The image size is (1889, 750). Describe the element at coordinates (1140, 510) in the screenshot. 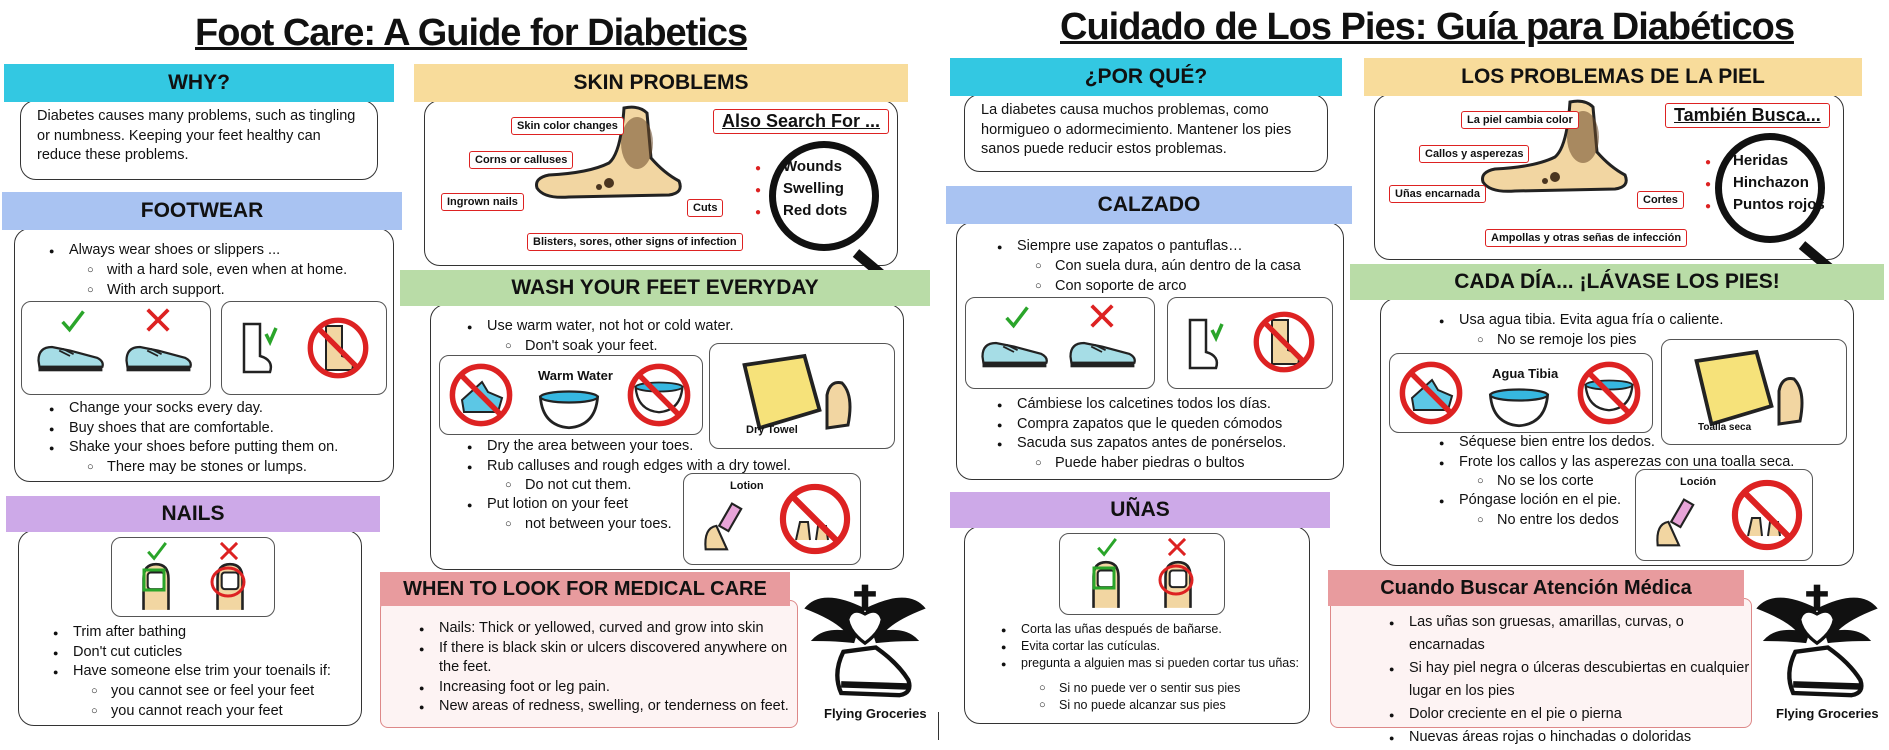

I see `nails-heading-es: UÑAS` at that location.